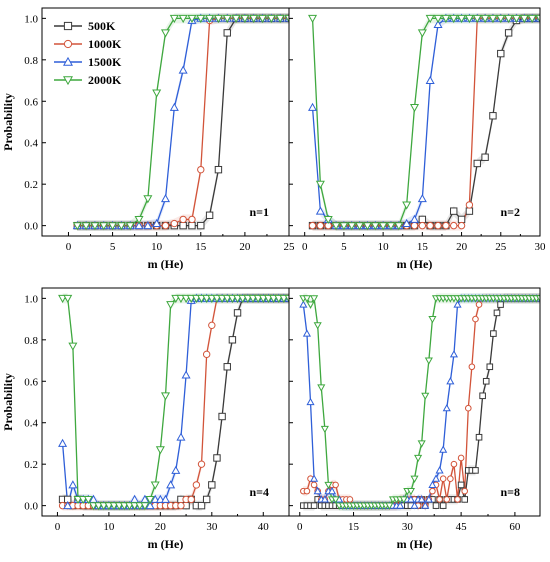 This screenshot has width=550, height=562. Describe the element at coordinates (31, 382) in the screenshot. I see `y-tick-label: 0.6` at that location.